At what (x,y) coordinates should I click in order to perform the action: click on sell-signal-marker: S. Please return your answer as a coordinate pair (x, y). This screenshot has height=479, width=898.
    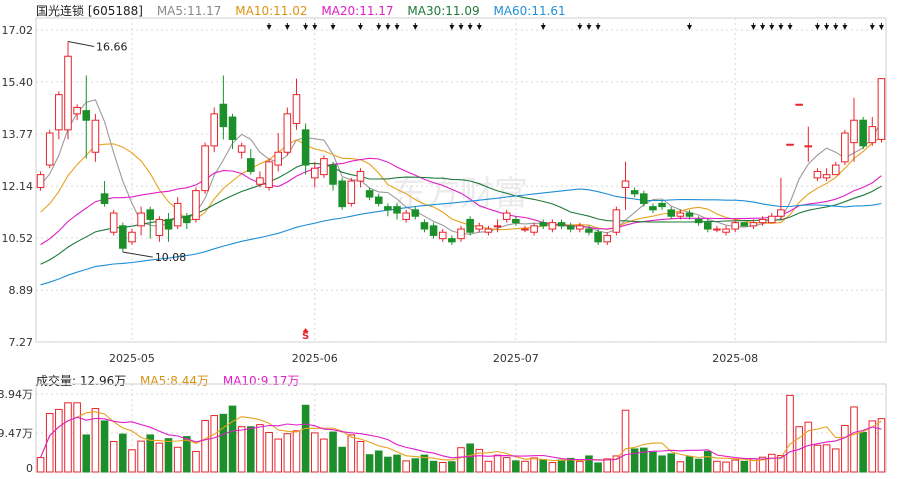
    Looking at the image, I should click on (305, 336).